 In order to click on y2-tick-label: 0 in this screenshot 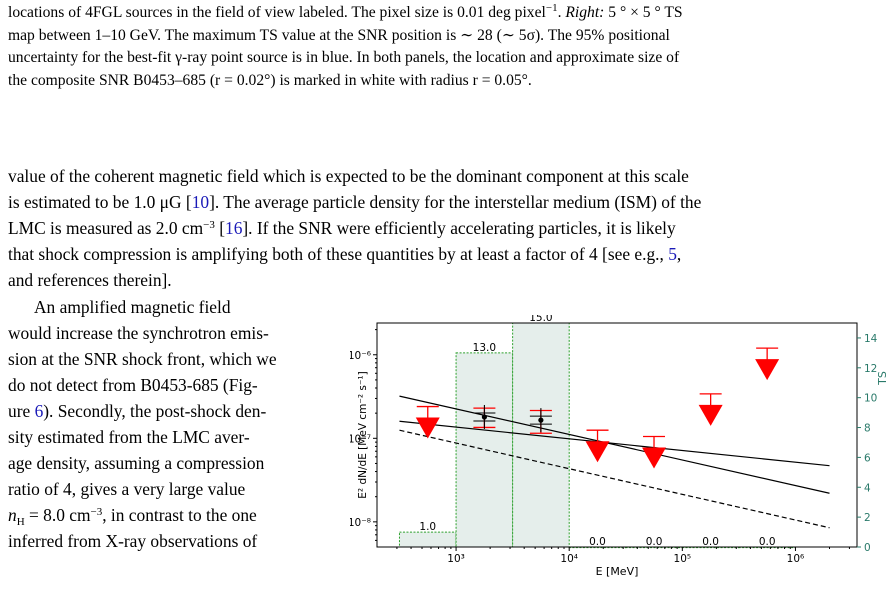, I will do `click(867, 548)`.